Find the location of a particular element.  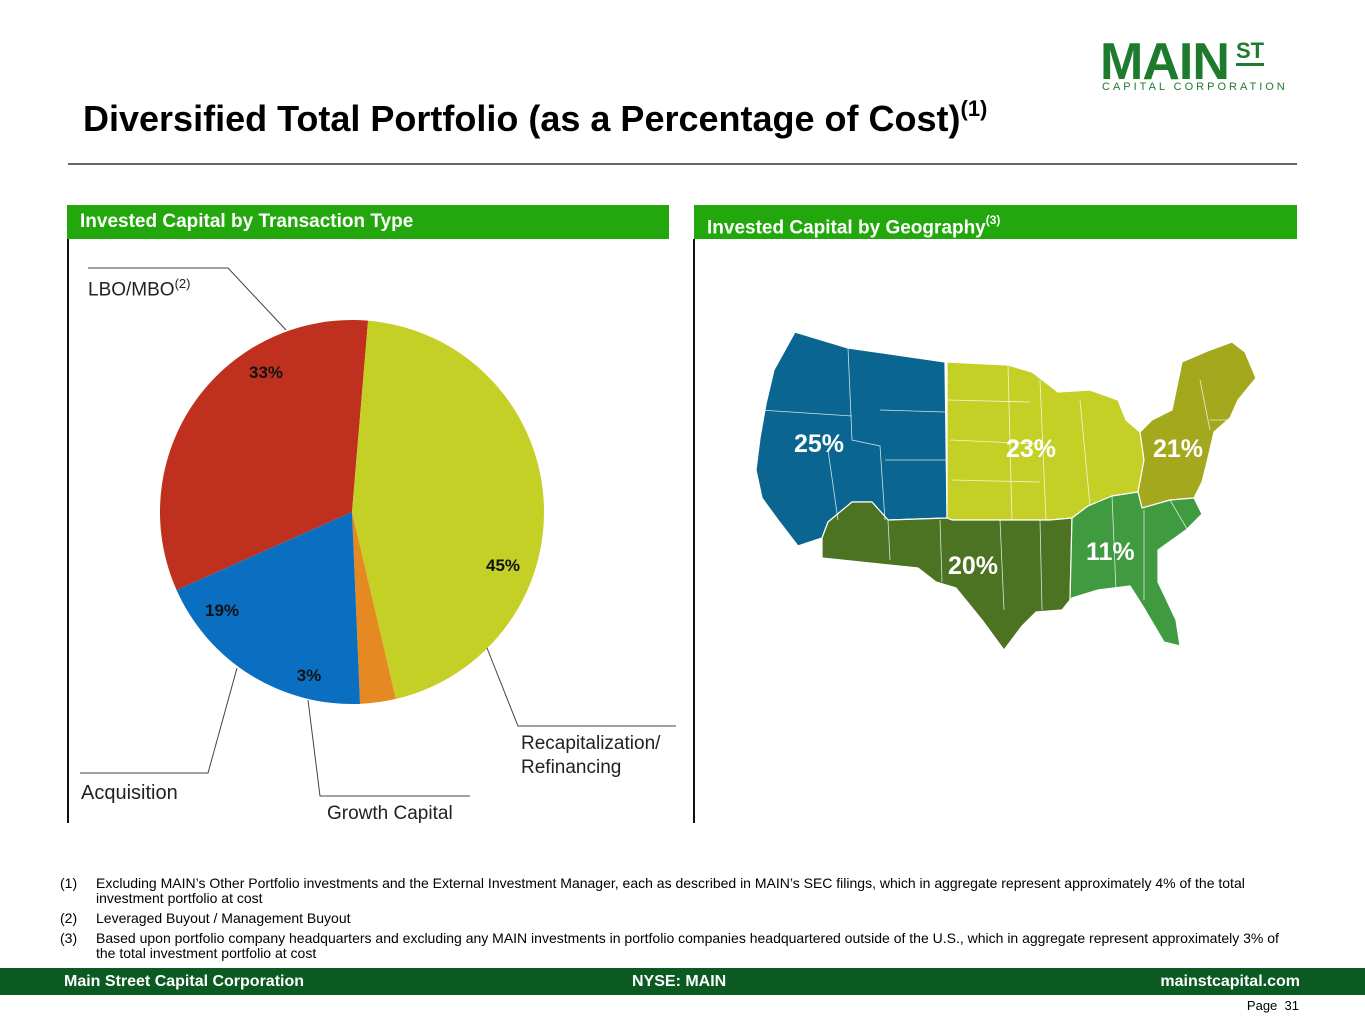

region-southwest is located at coordinates (947, 576).